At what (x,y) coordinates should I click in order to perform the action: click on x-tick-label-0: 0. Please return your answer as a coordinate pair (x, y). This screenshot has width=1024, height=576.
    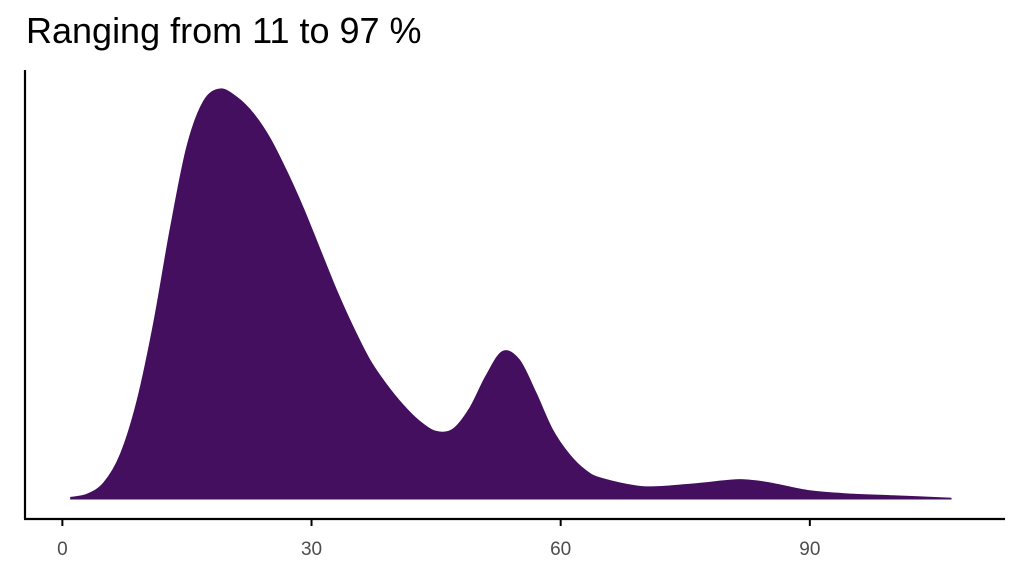
    Looking at the image, I should click on (62, 549).